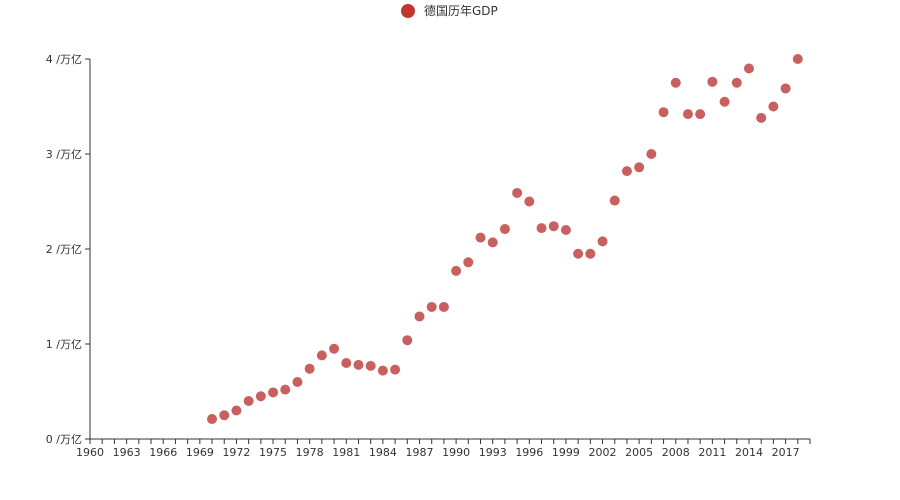 The height and width of the screenshot is (500, 900). I want to click on x-tick-label: 2008, so click(676, 452).